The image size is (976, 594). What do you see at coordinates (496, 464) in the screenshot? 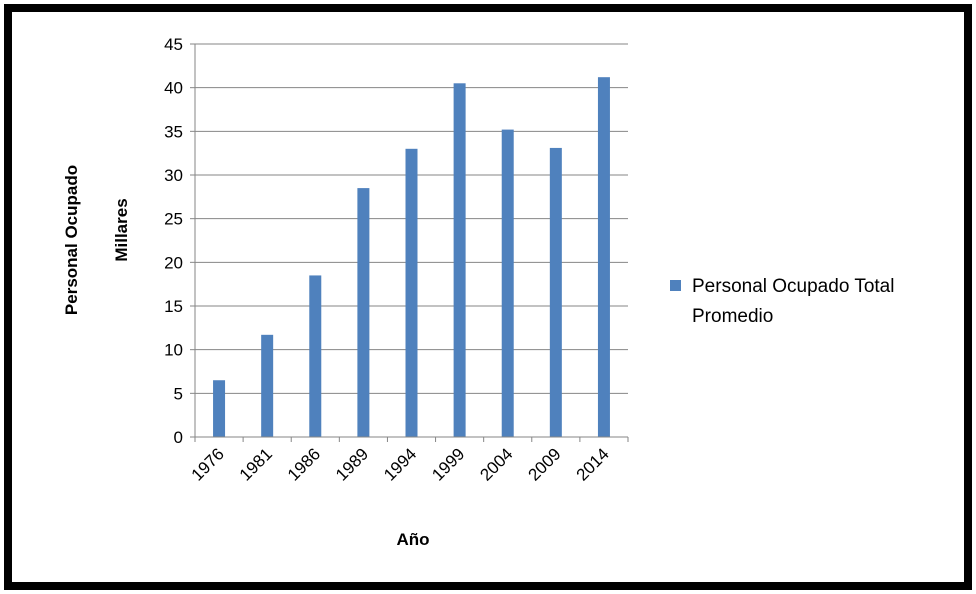
I see `x-tick-label: 2004` at bounding box center [496, 464].